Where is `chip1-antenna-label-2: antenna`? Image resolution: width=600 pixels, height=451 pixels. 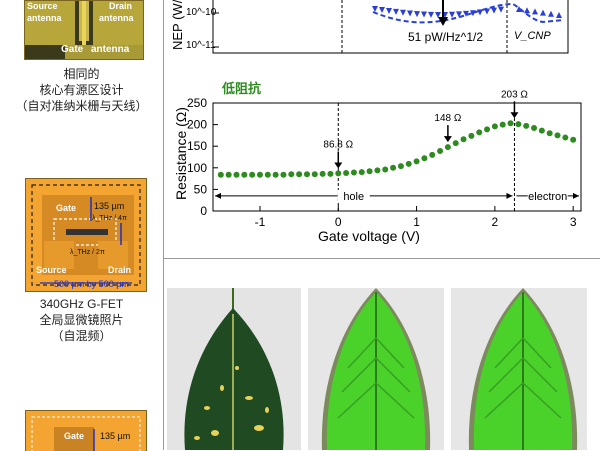
chip1-antenna-label-2: antenna is located at coordinates (116, 18).